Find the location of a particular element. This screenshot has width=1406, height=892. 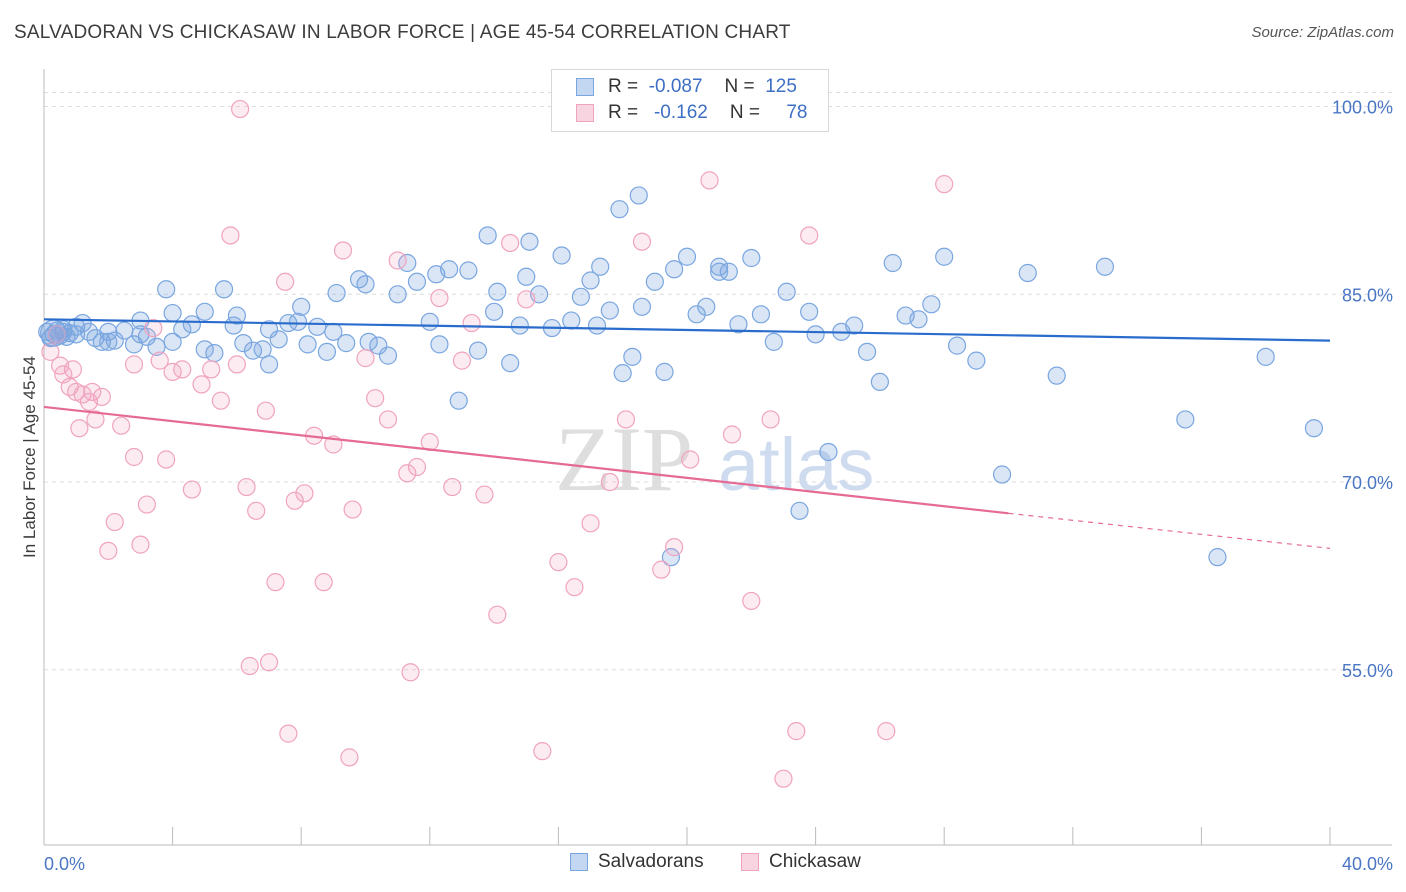

watermark: ZIP atlas is located at coordinates (714, 459).